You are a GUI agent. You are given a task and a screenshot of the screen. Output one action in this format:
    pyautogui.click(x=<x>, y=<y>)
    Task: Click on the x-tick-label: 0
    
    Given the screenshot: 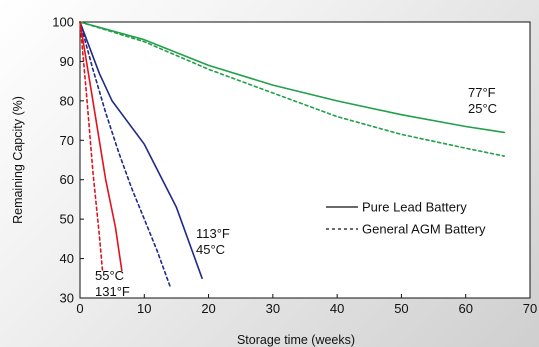 What is the action you would take?
    pyautogui.click(x=79, y=308)
    